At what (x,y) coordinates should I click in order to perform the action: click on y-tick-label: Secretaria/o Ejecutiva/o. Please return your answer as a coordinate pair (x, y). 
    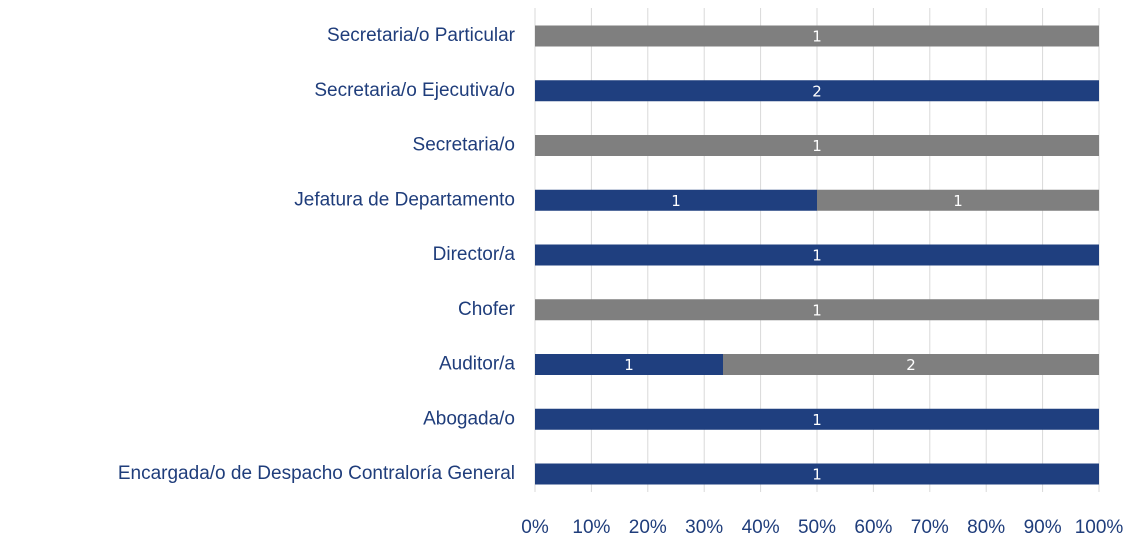
    Looking at the image, I should click on (414, 90).